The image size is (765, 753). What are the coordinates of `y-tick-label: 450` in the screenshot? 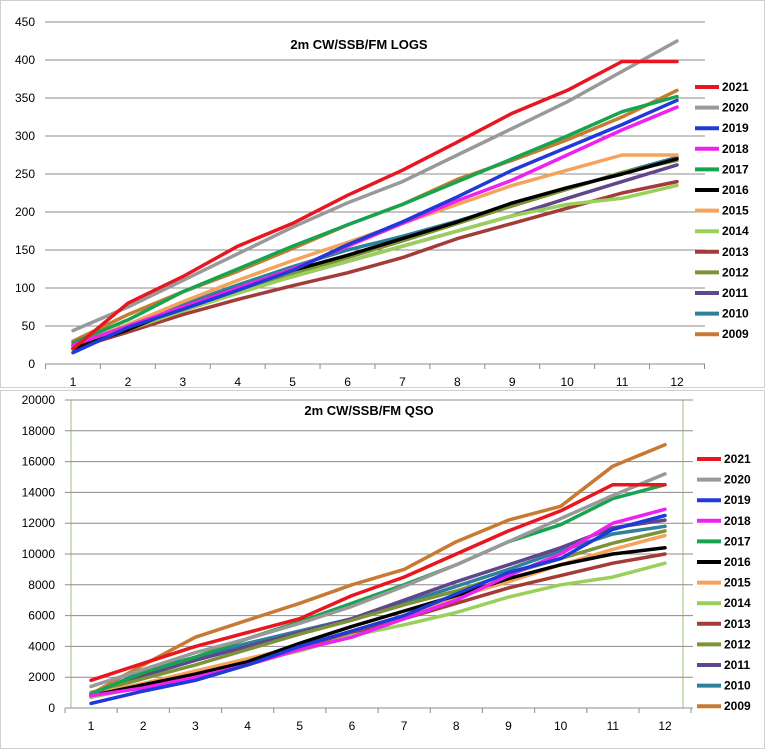 It's located at (25, 22).